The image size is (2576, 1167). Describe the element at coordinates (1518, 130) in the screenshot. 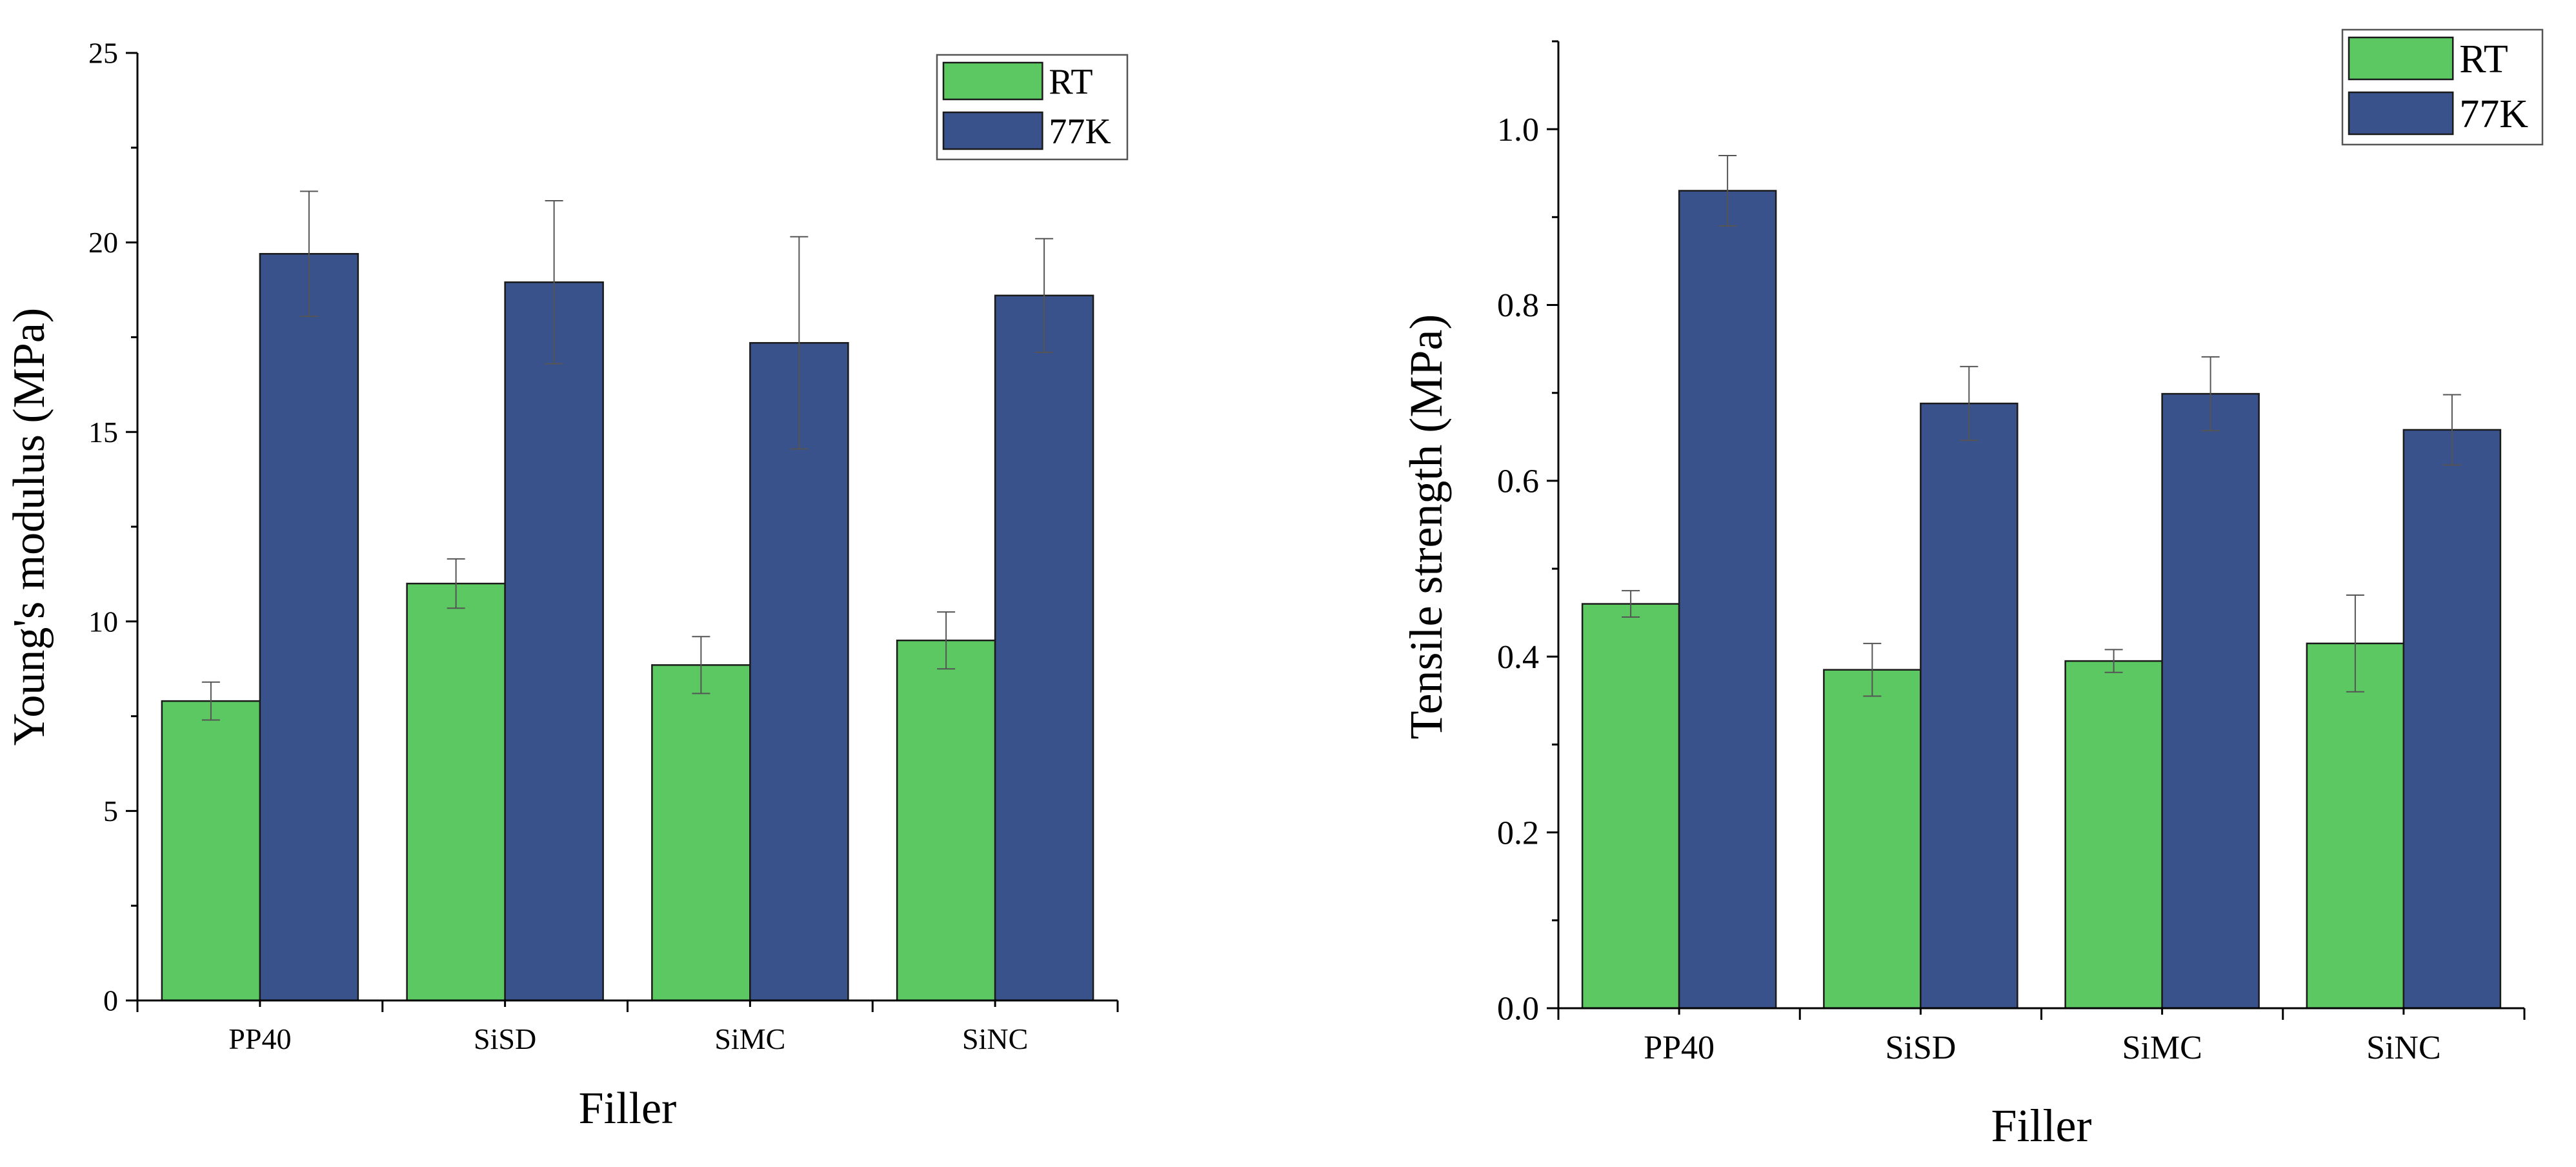

I see `y-tick-label: 1.0` at that location.